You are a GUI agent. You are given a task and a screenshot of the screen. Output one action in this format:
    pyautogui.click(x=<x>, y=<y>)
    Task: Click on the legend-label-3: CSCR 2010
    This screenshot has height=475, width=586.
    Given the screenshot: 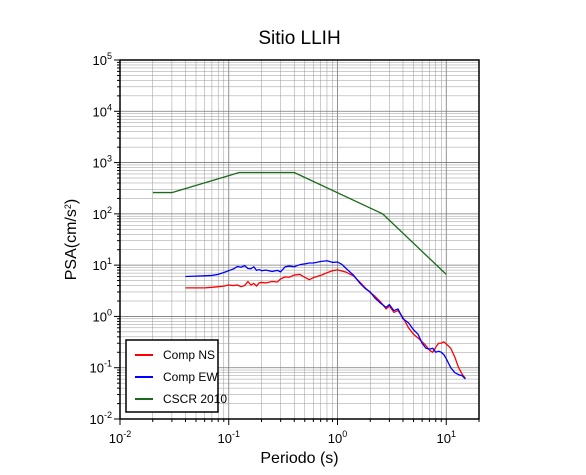 What is the action you would take?
    pyautogui.click(x=195, y=399)
    